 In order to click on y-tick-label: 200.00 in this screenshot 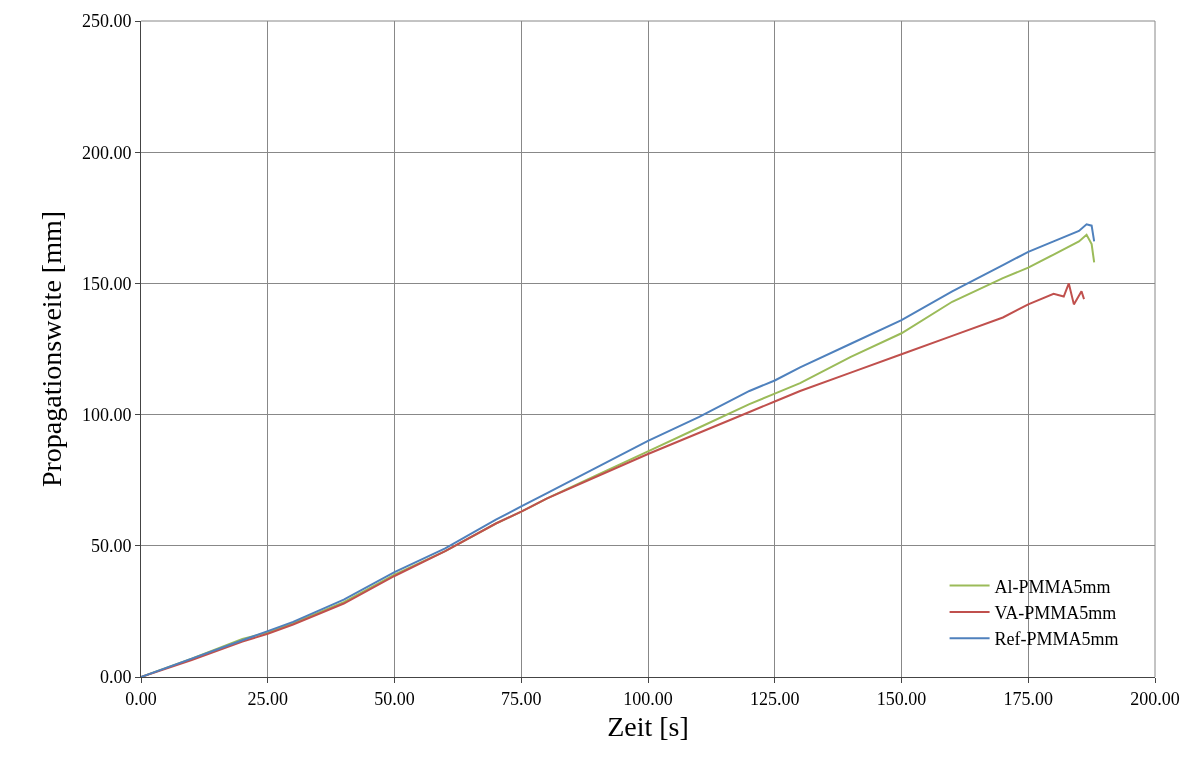, I will do `click(106, 152)`.